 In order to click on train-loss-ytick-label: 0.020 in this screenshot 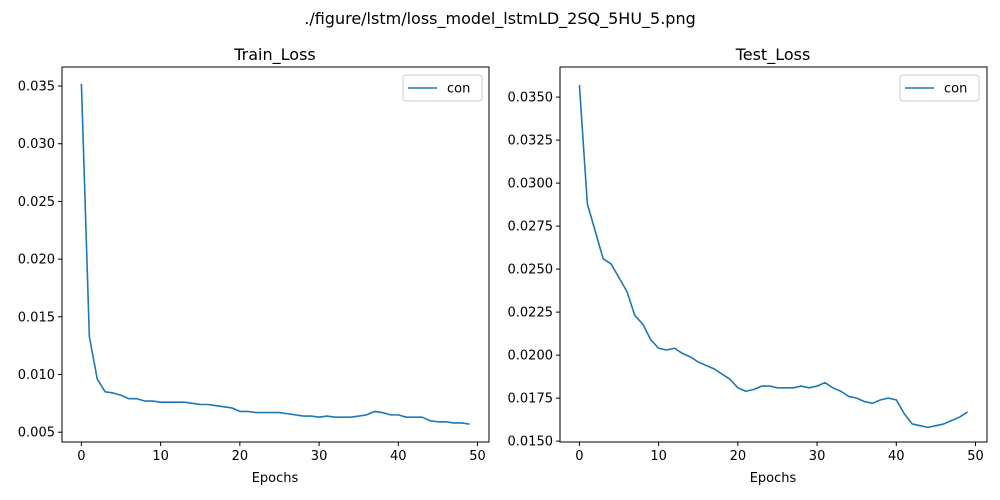, I will do `click(36, 260)`.